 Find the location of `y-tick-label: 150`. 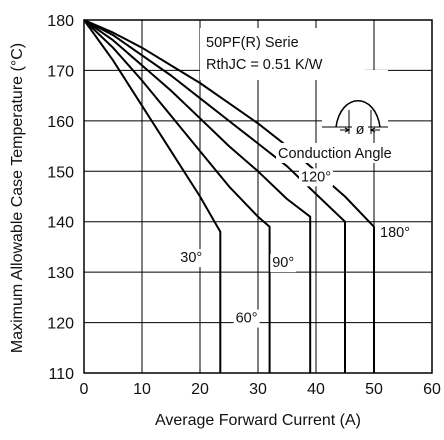

y-tick-label: 150 is located at coordinates (60, 172).